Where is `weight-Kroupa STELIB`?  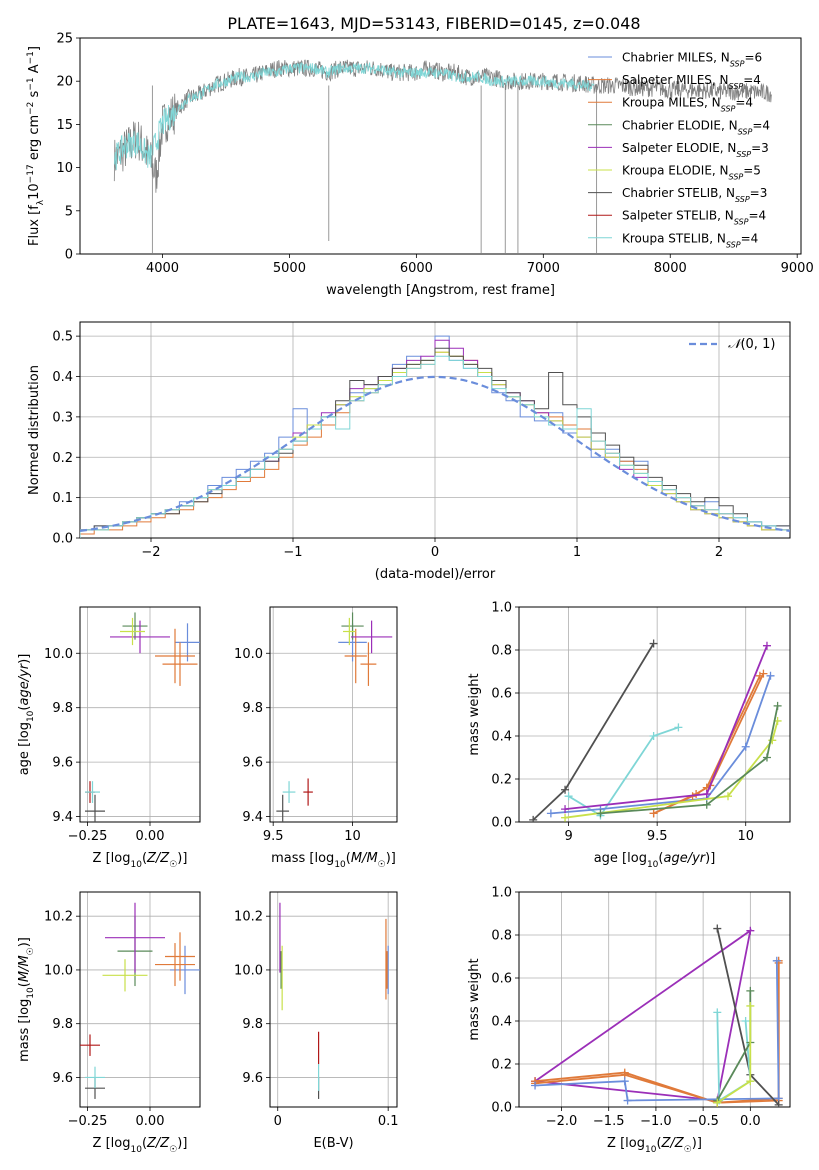
weight-Kroupa STELIB is located at coordinates (623, 771).